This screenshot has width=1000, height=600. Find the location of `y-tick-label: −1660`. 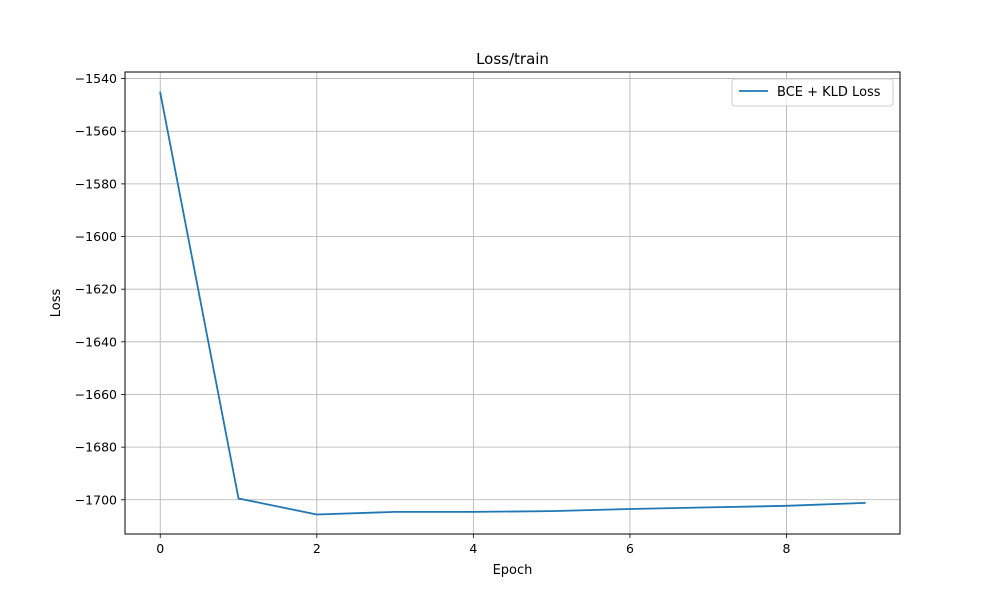

y-tick-label: −1660 is located at coordinates (96, 394).